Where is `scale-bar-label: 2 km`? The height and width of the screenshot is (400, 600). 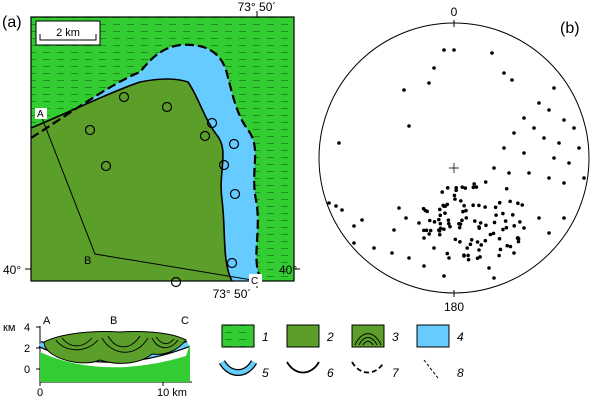 scale-bar-label: 2 km is located at coordinates (68, 33).